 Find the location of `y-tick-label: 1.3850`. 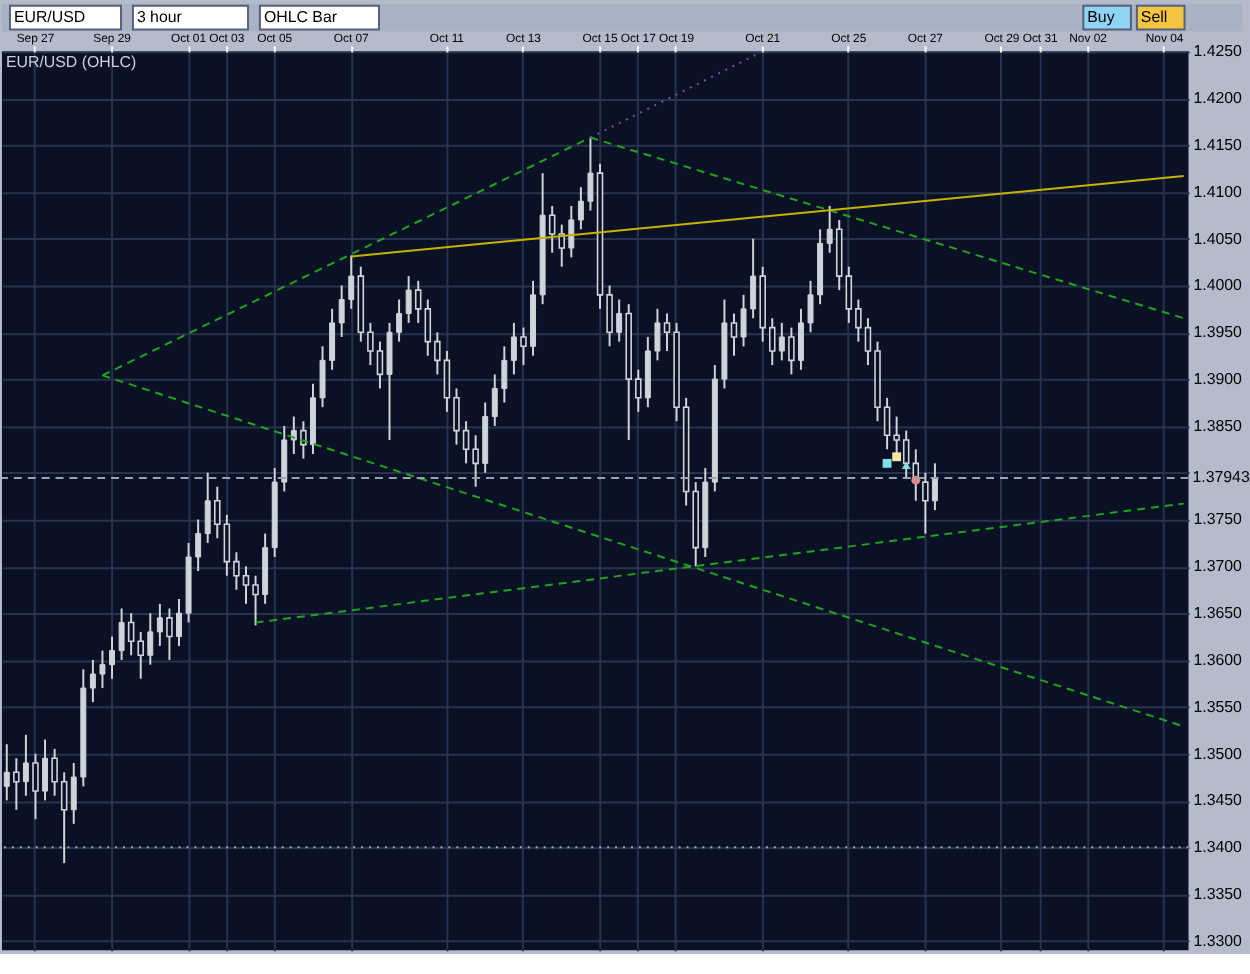

y-tick-label: 1.3850 is located at coordinates (1218, 425).